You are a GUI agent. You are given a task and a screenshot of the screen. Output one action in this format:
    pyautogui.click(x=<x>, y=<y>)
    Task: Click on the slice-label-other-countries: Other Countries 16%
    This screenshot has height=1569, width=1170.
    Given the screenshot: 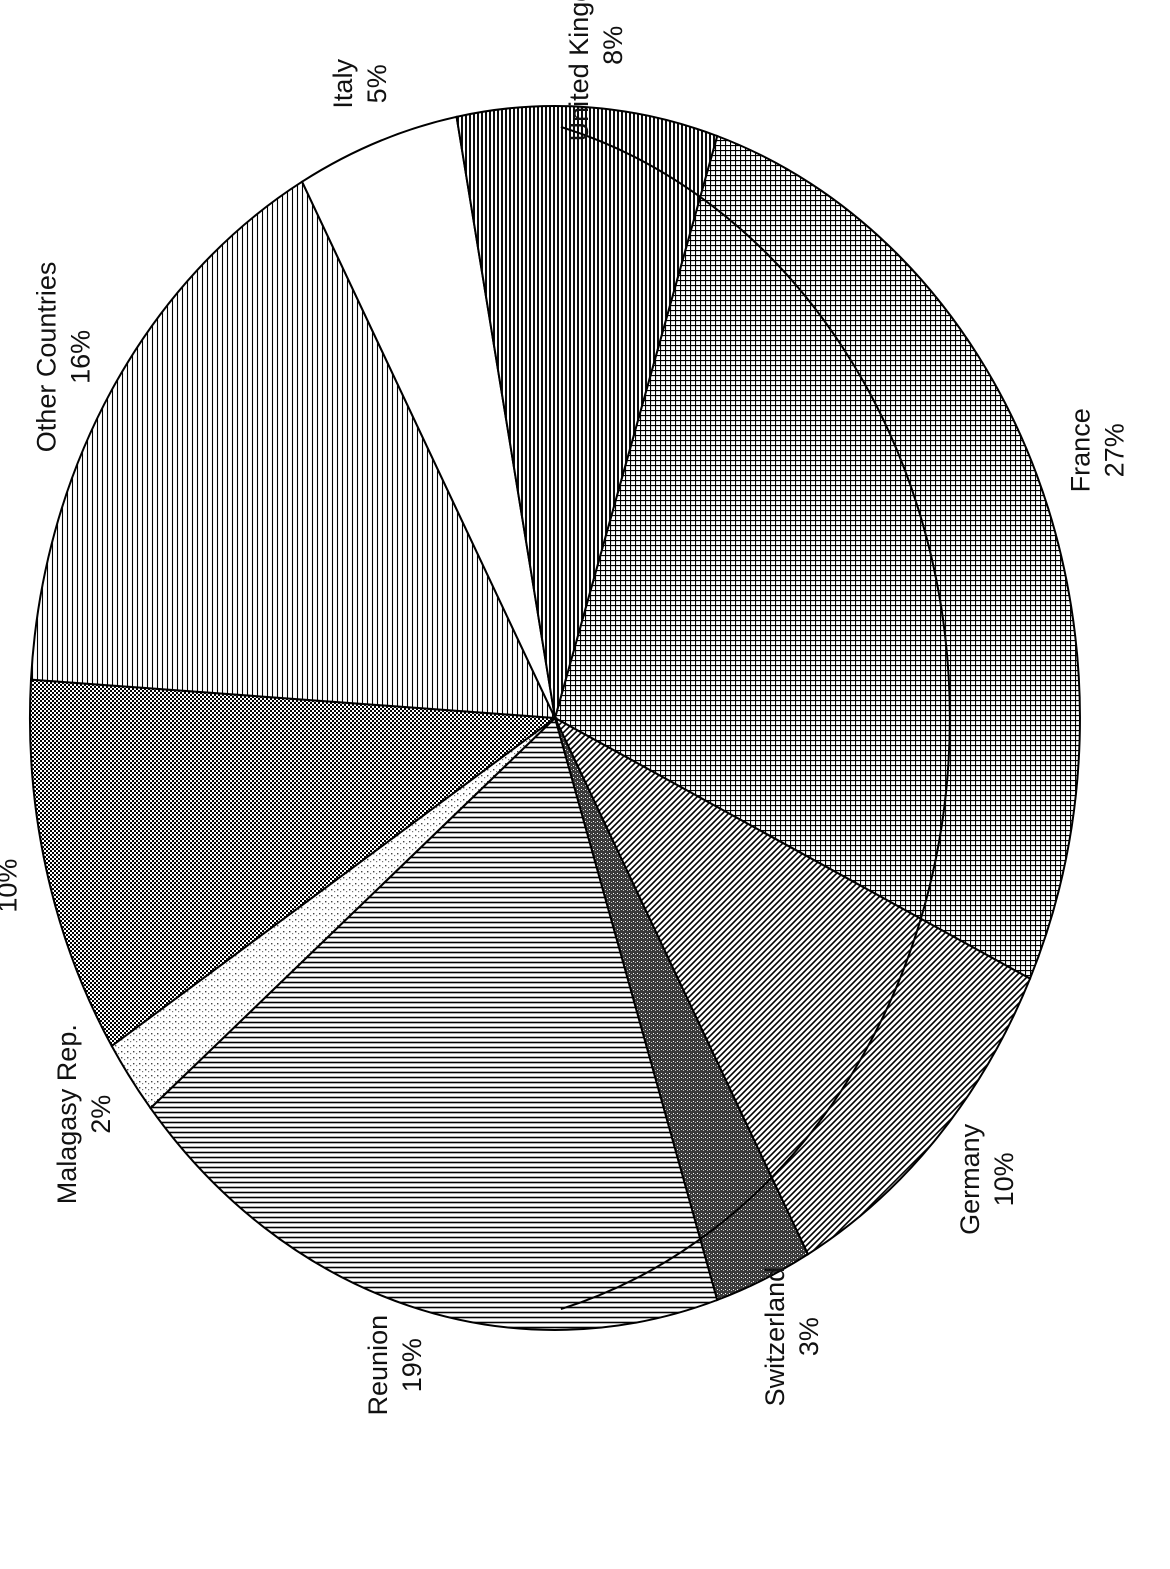 What is the action you would take?
    pyautogui.click(x=63, y=357)
    